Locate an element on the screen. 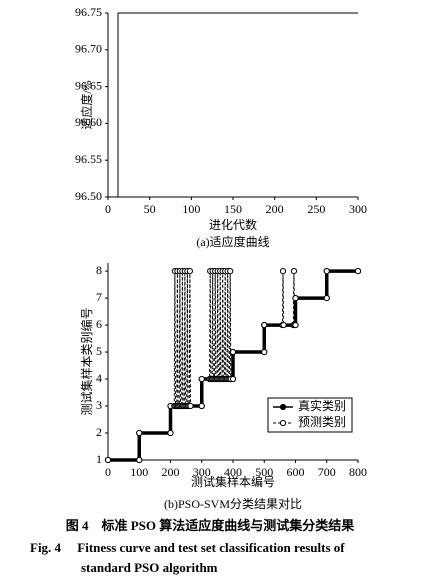 Image resolution: width=422 pixels, height=580 pixels. legend-label: 真实类别 is located at coordinates (322, 405).